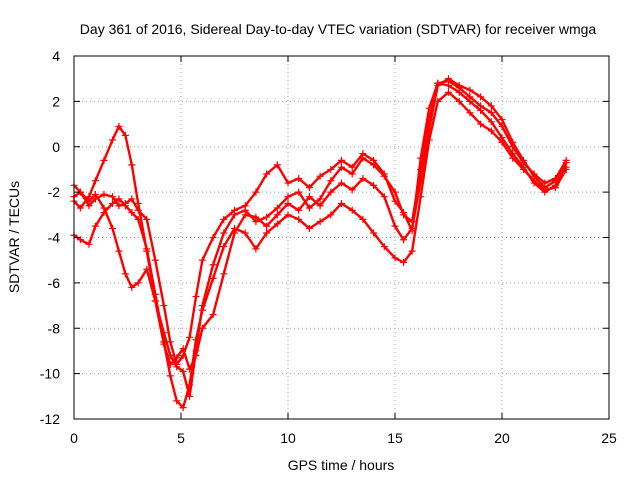 This screenshot has height=480, width=640. I want to click on x-tick-label: 15, so click(395, 438).